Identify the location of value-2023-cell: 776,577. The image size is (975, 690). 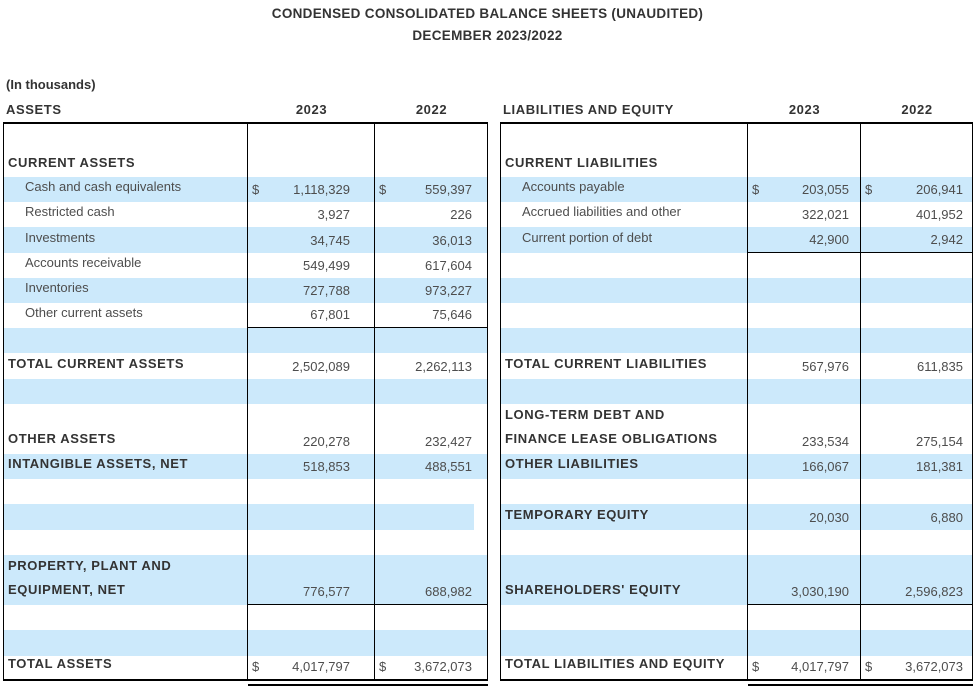
(311, 580).